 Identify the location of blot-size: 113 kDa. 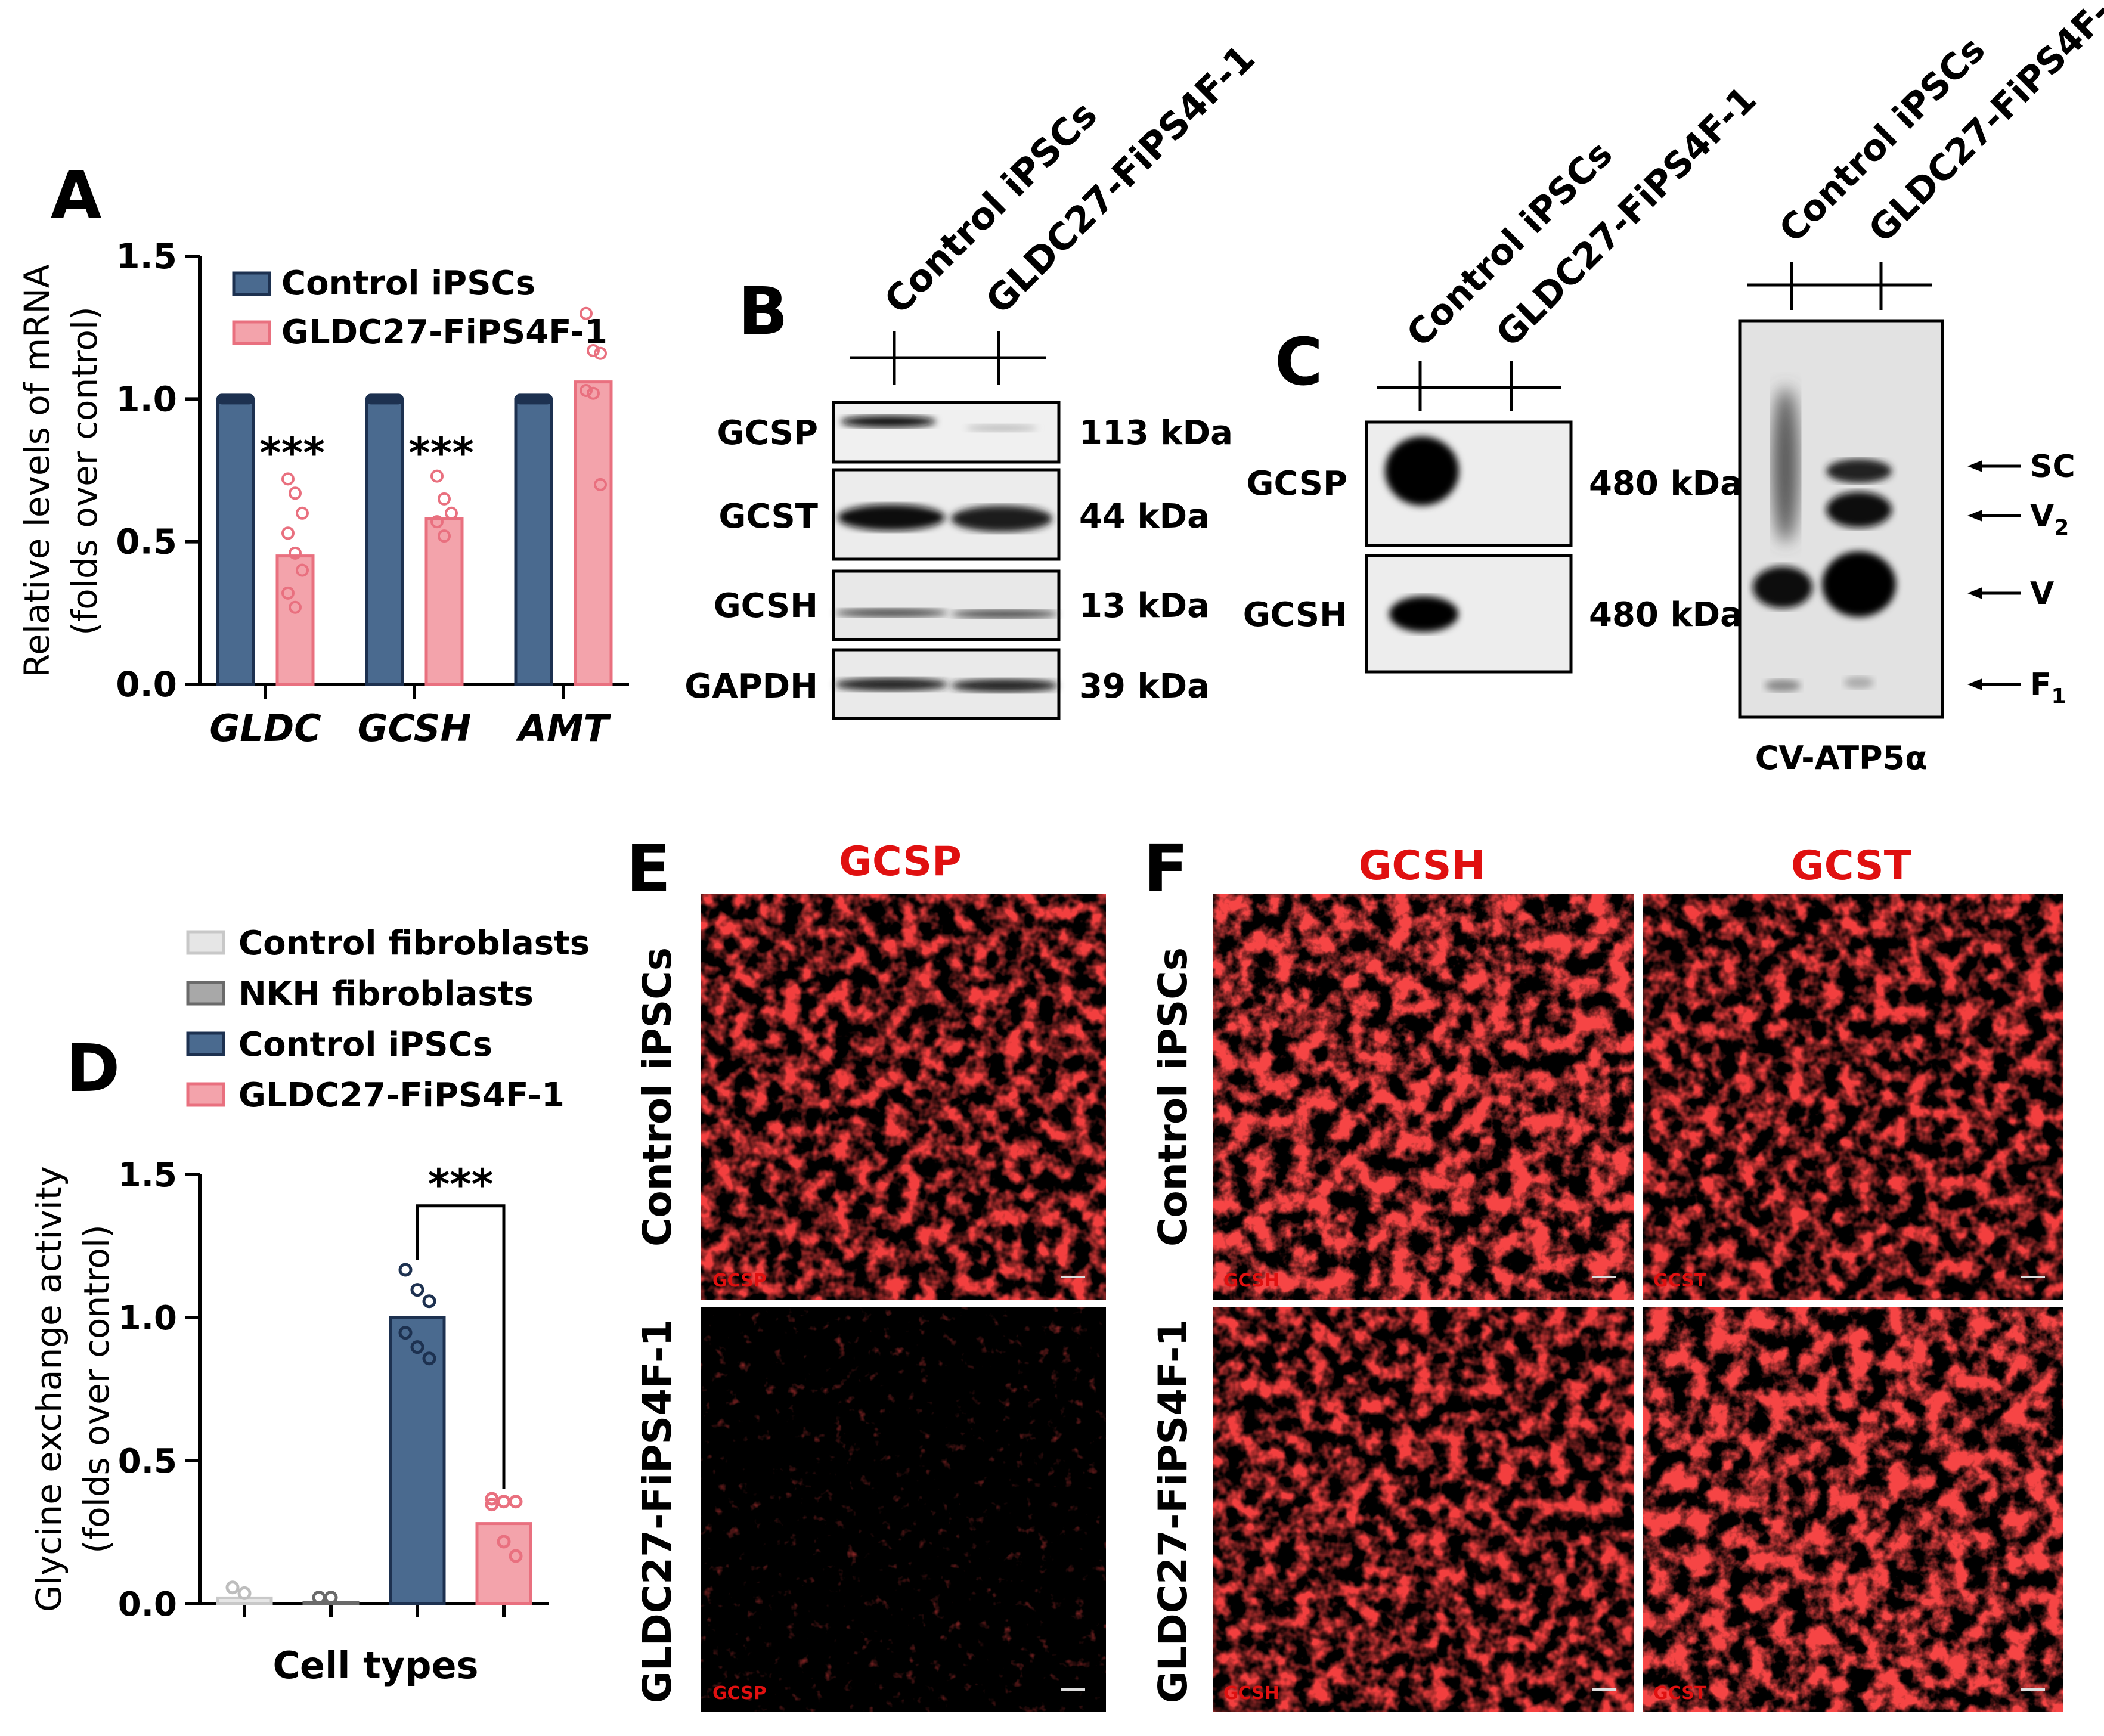
(1156, 433).